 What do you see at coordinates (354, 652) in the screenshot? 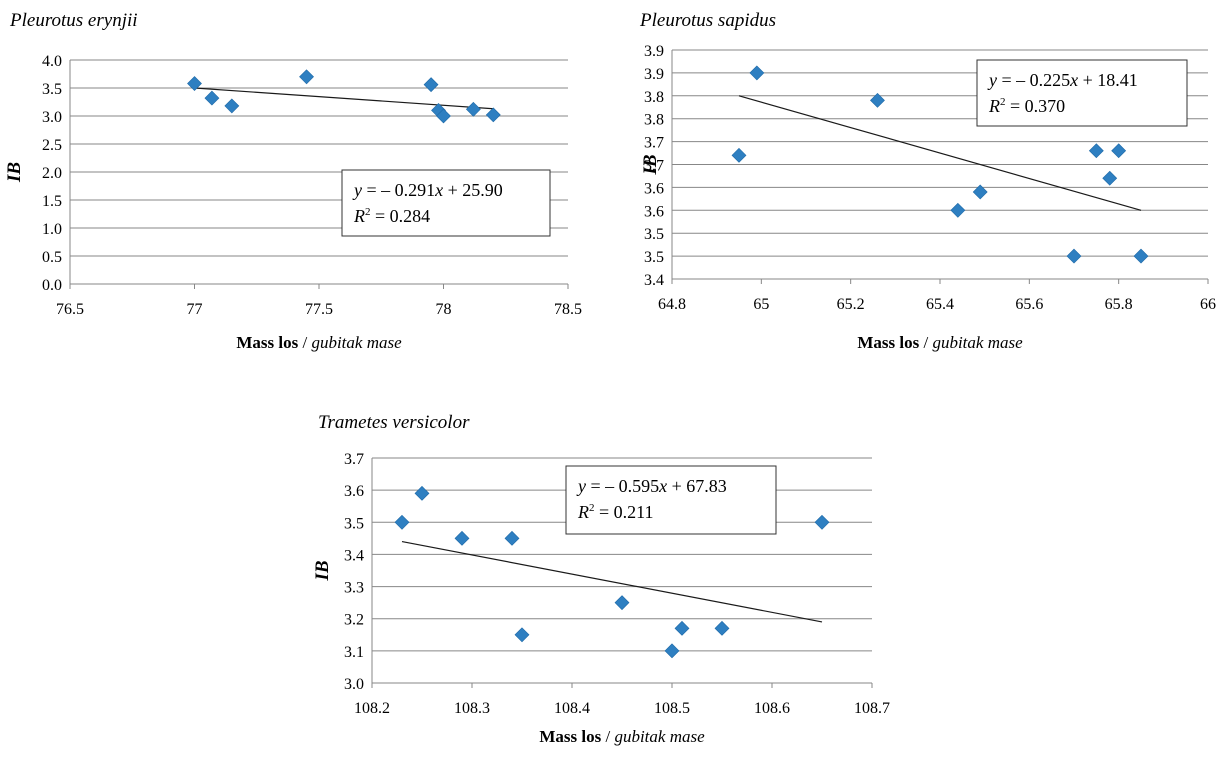
I see `y-tick-label: 3.1` at bounding box center [354, 652].